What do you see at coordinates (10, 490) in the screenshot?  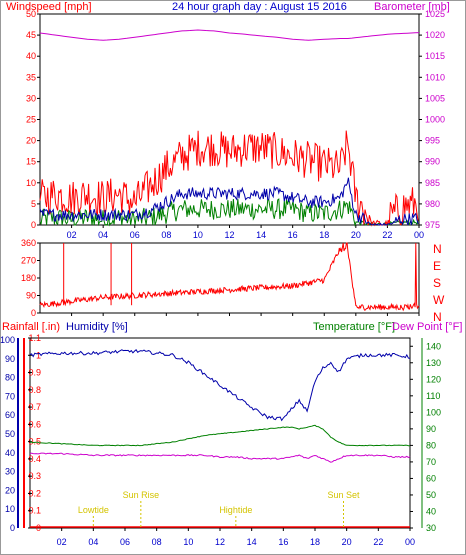 I see `humidity-tick-label: 20` at bounding box center [10, 490].